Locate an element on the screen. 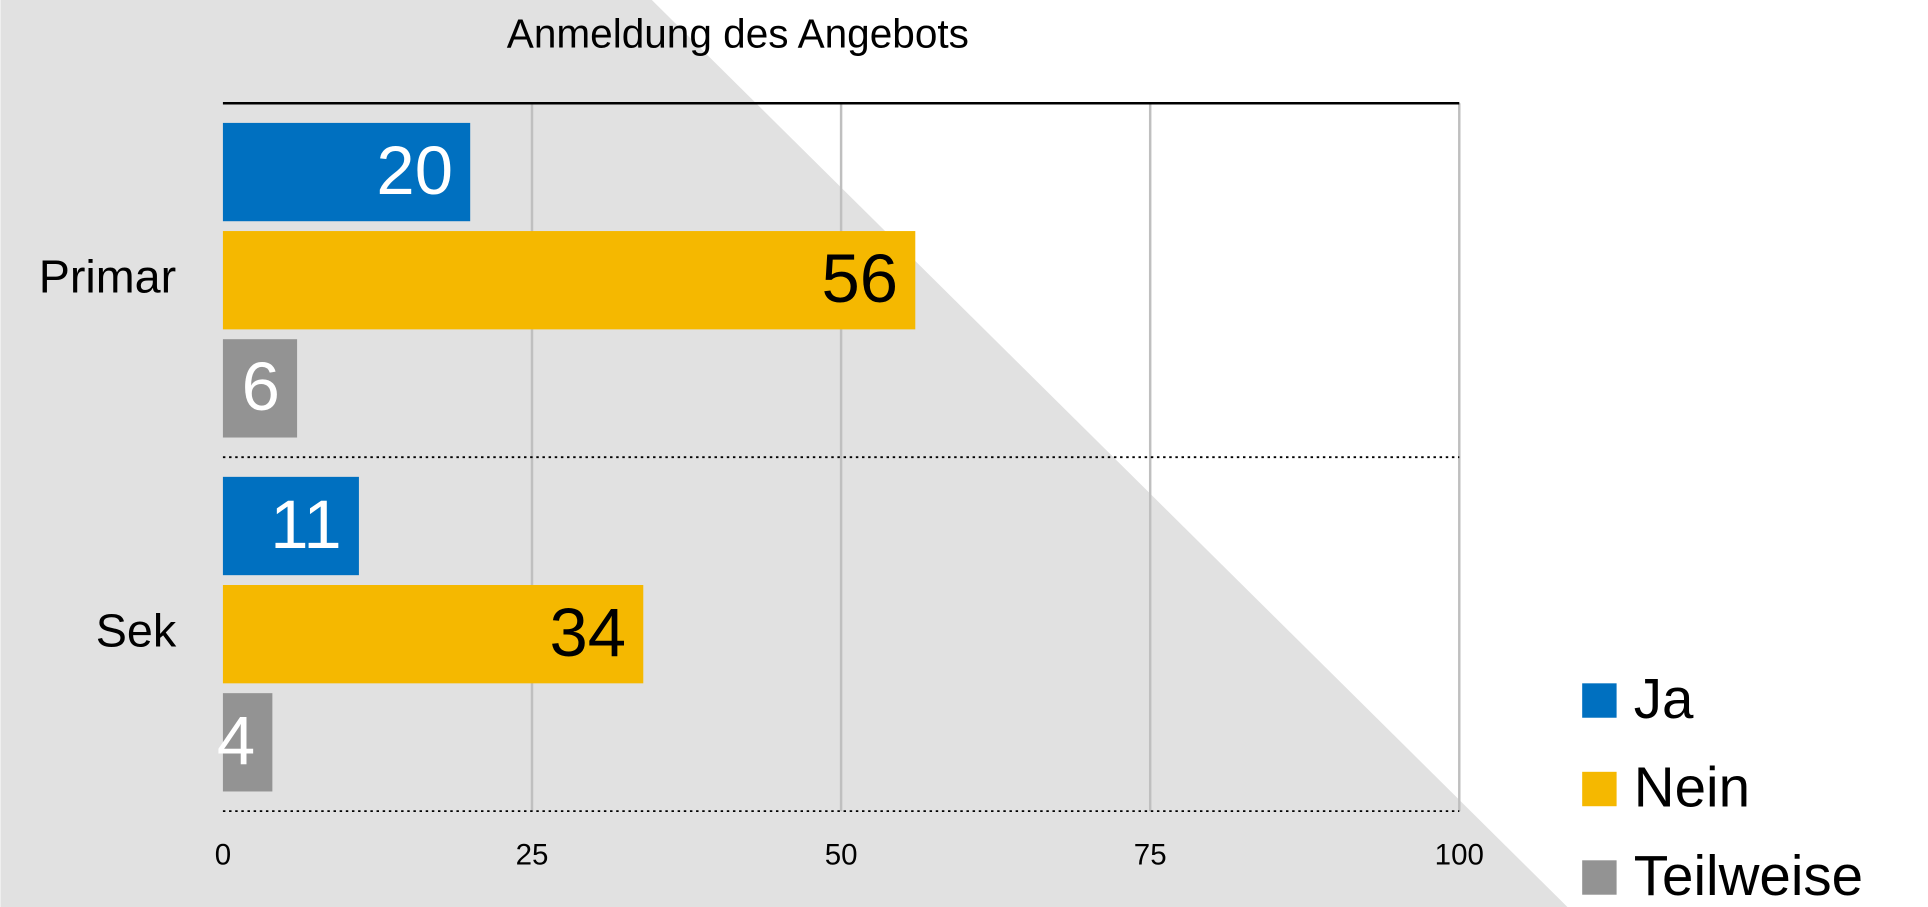  data-label: 11 is located at coordinates (305, 524).